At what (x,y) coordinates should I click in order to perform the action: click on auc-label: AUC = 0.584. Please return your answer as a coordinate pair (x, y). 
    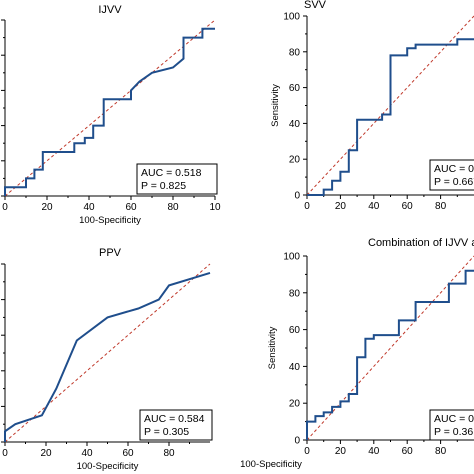
    Looking at the image, I should click on (174, 419).